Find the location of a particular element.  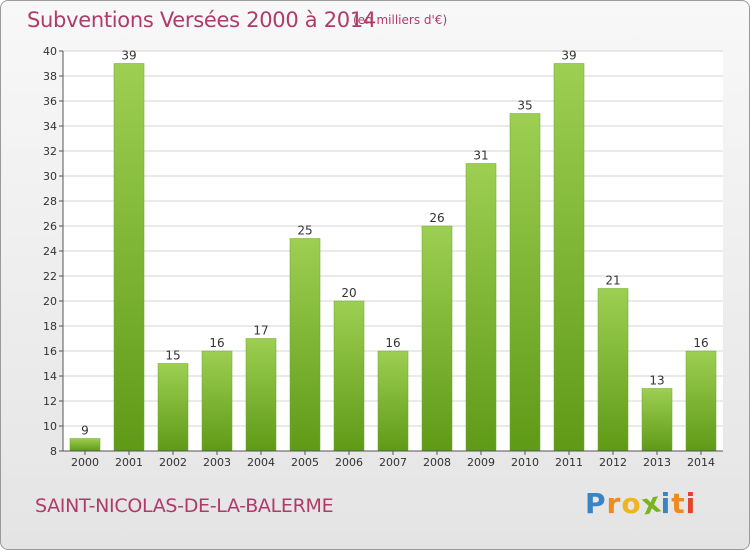

logo-letter: P is located at coordinates (596, 503).